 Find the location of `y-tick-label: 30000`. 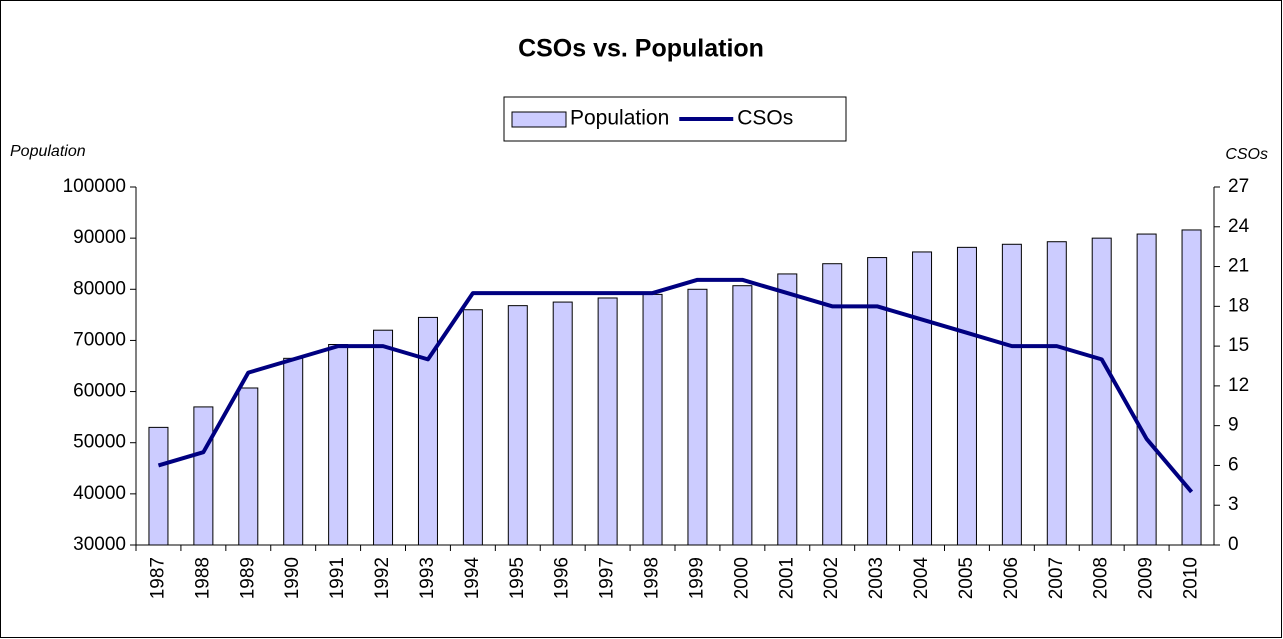

y-tick-label: 30000 is located at coordinates (99, 544).